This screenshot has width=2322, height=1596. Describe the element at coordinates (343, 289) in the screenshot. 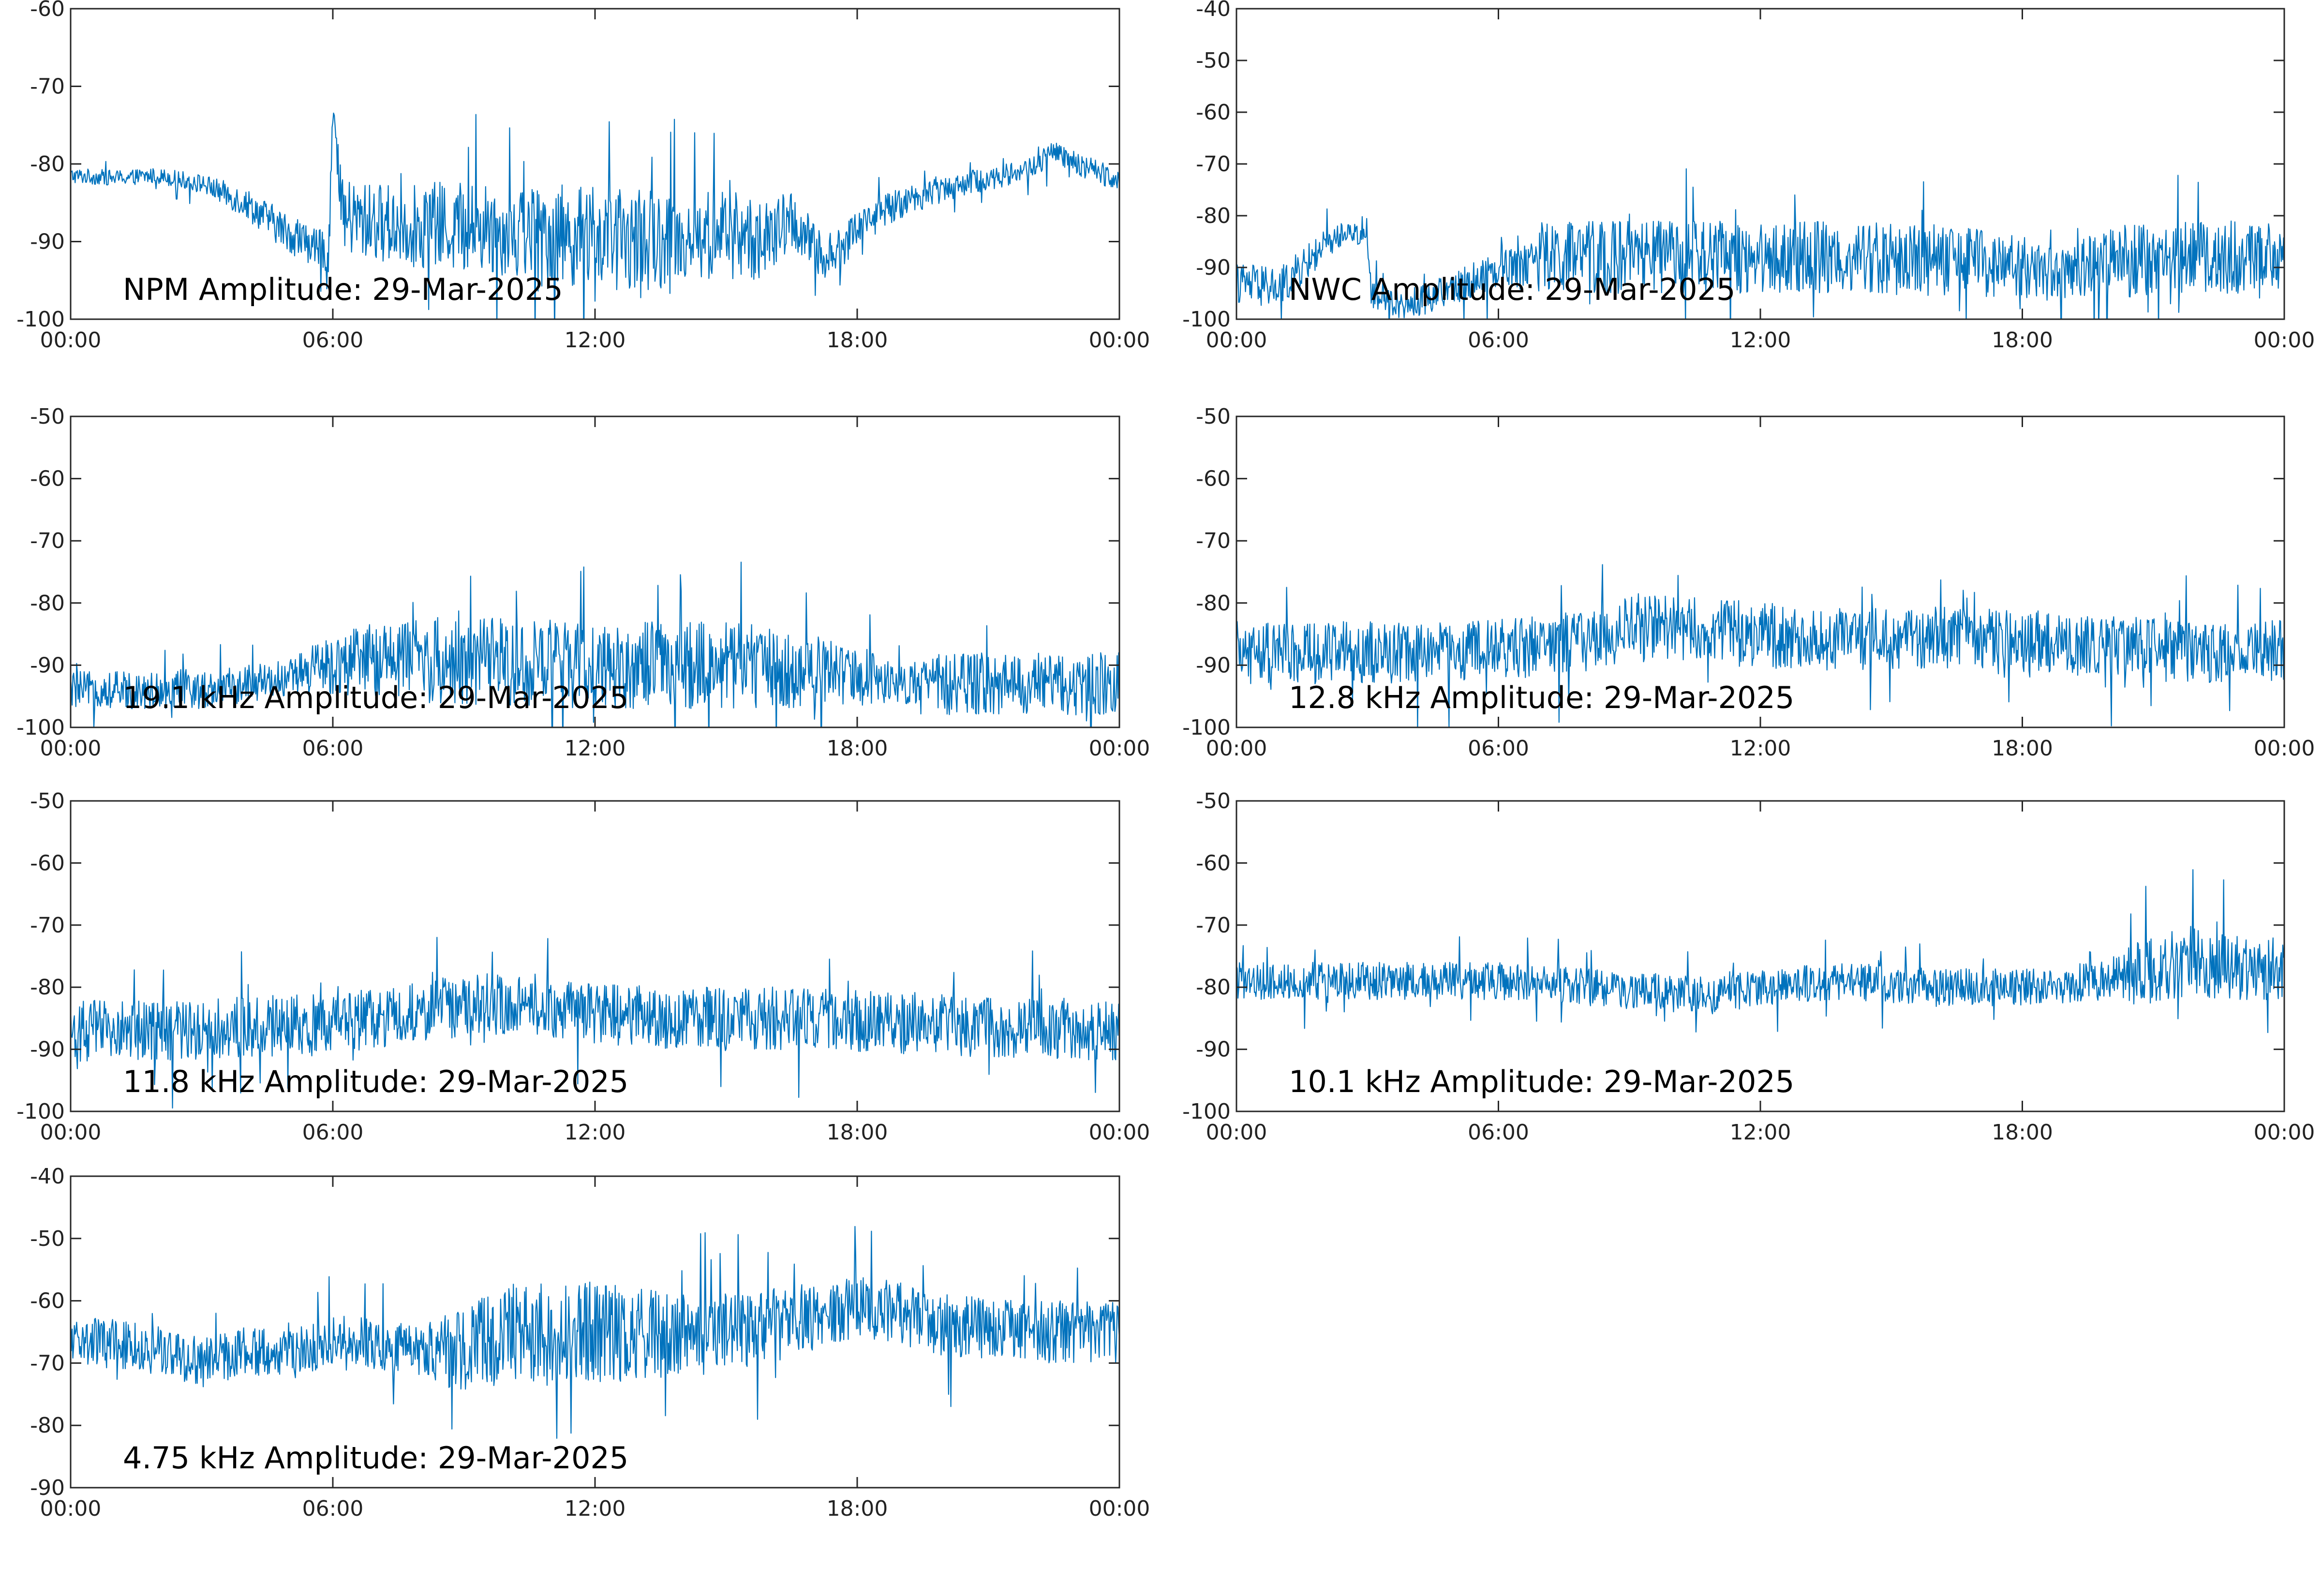

I see `panel-title: NPM Amplitude: 29-Mar-2025` at that location.